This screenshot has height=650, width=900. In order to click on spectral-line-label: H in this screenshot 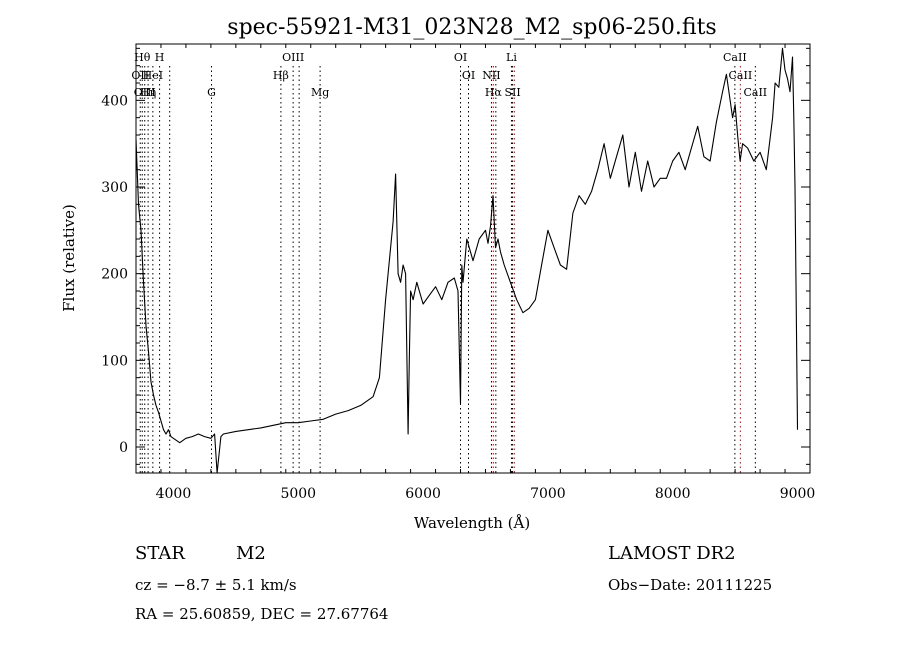, I will do `click(160, 57)`.